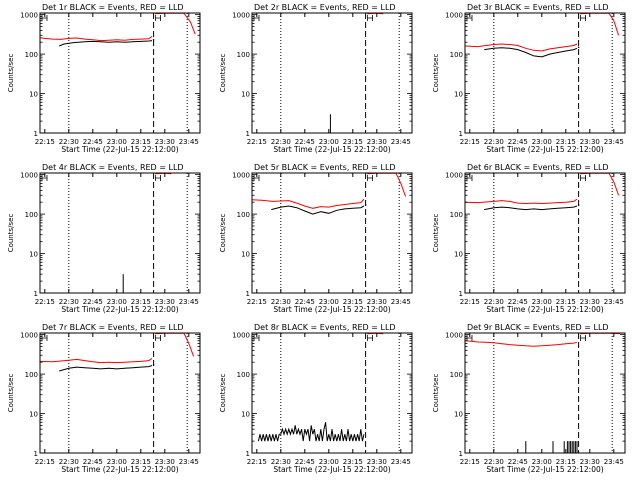  Describe the element at coordinates (113, 7) in the screenshot. I see `panel-title: Det 1r BLACK = Events, RED = LLD` at that location.